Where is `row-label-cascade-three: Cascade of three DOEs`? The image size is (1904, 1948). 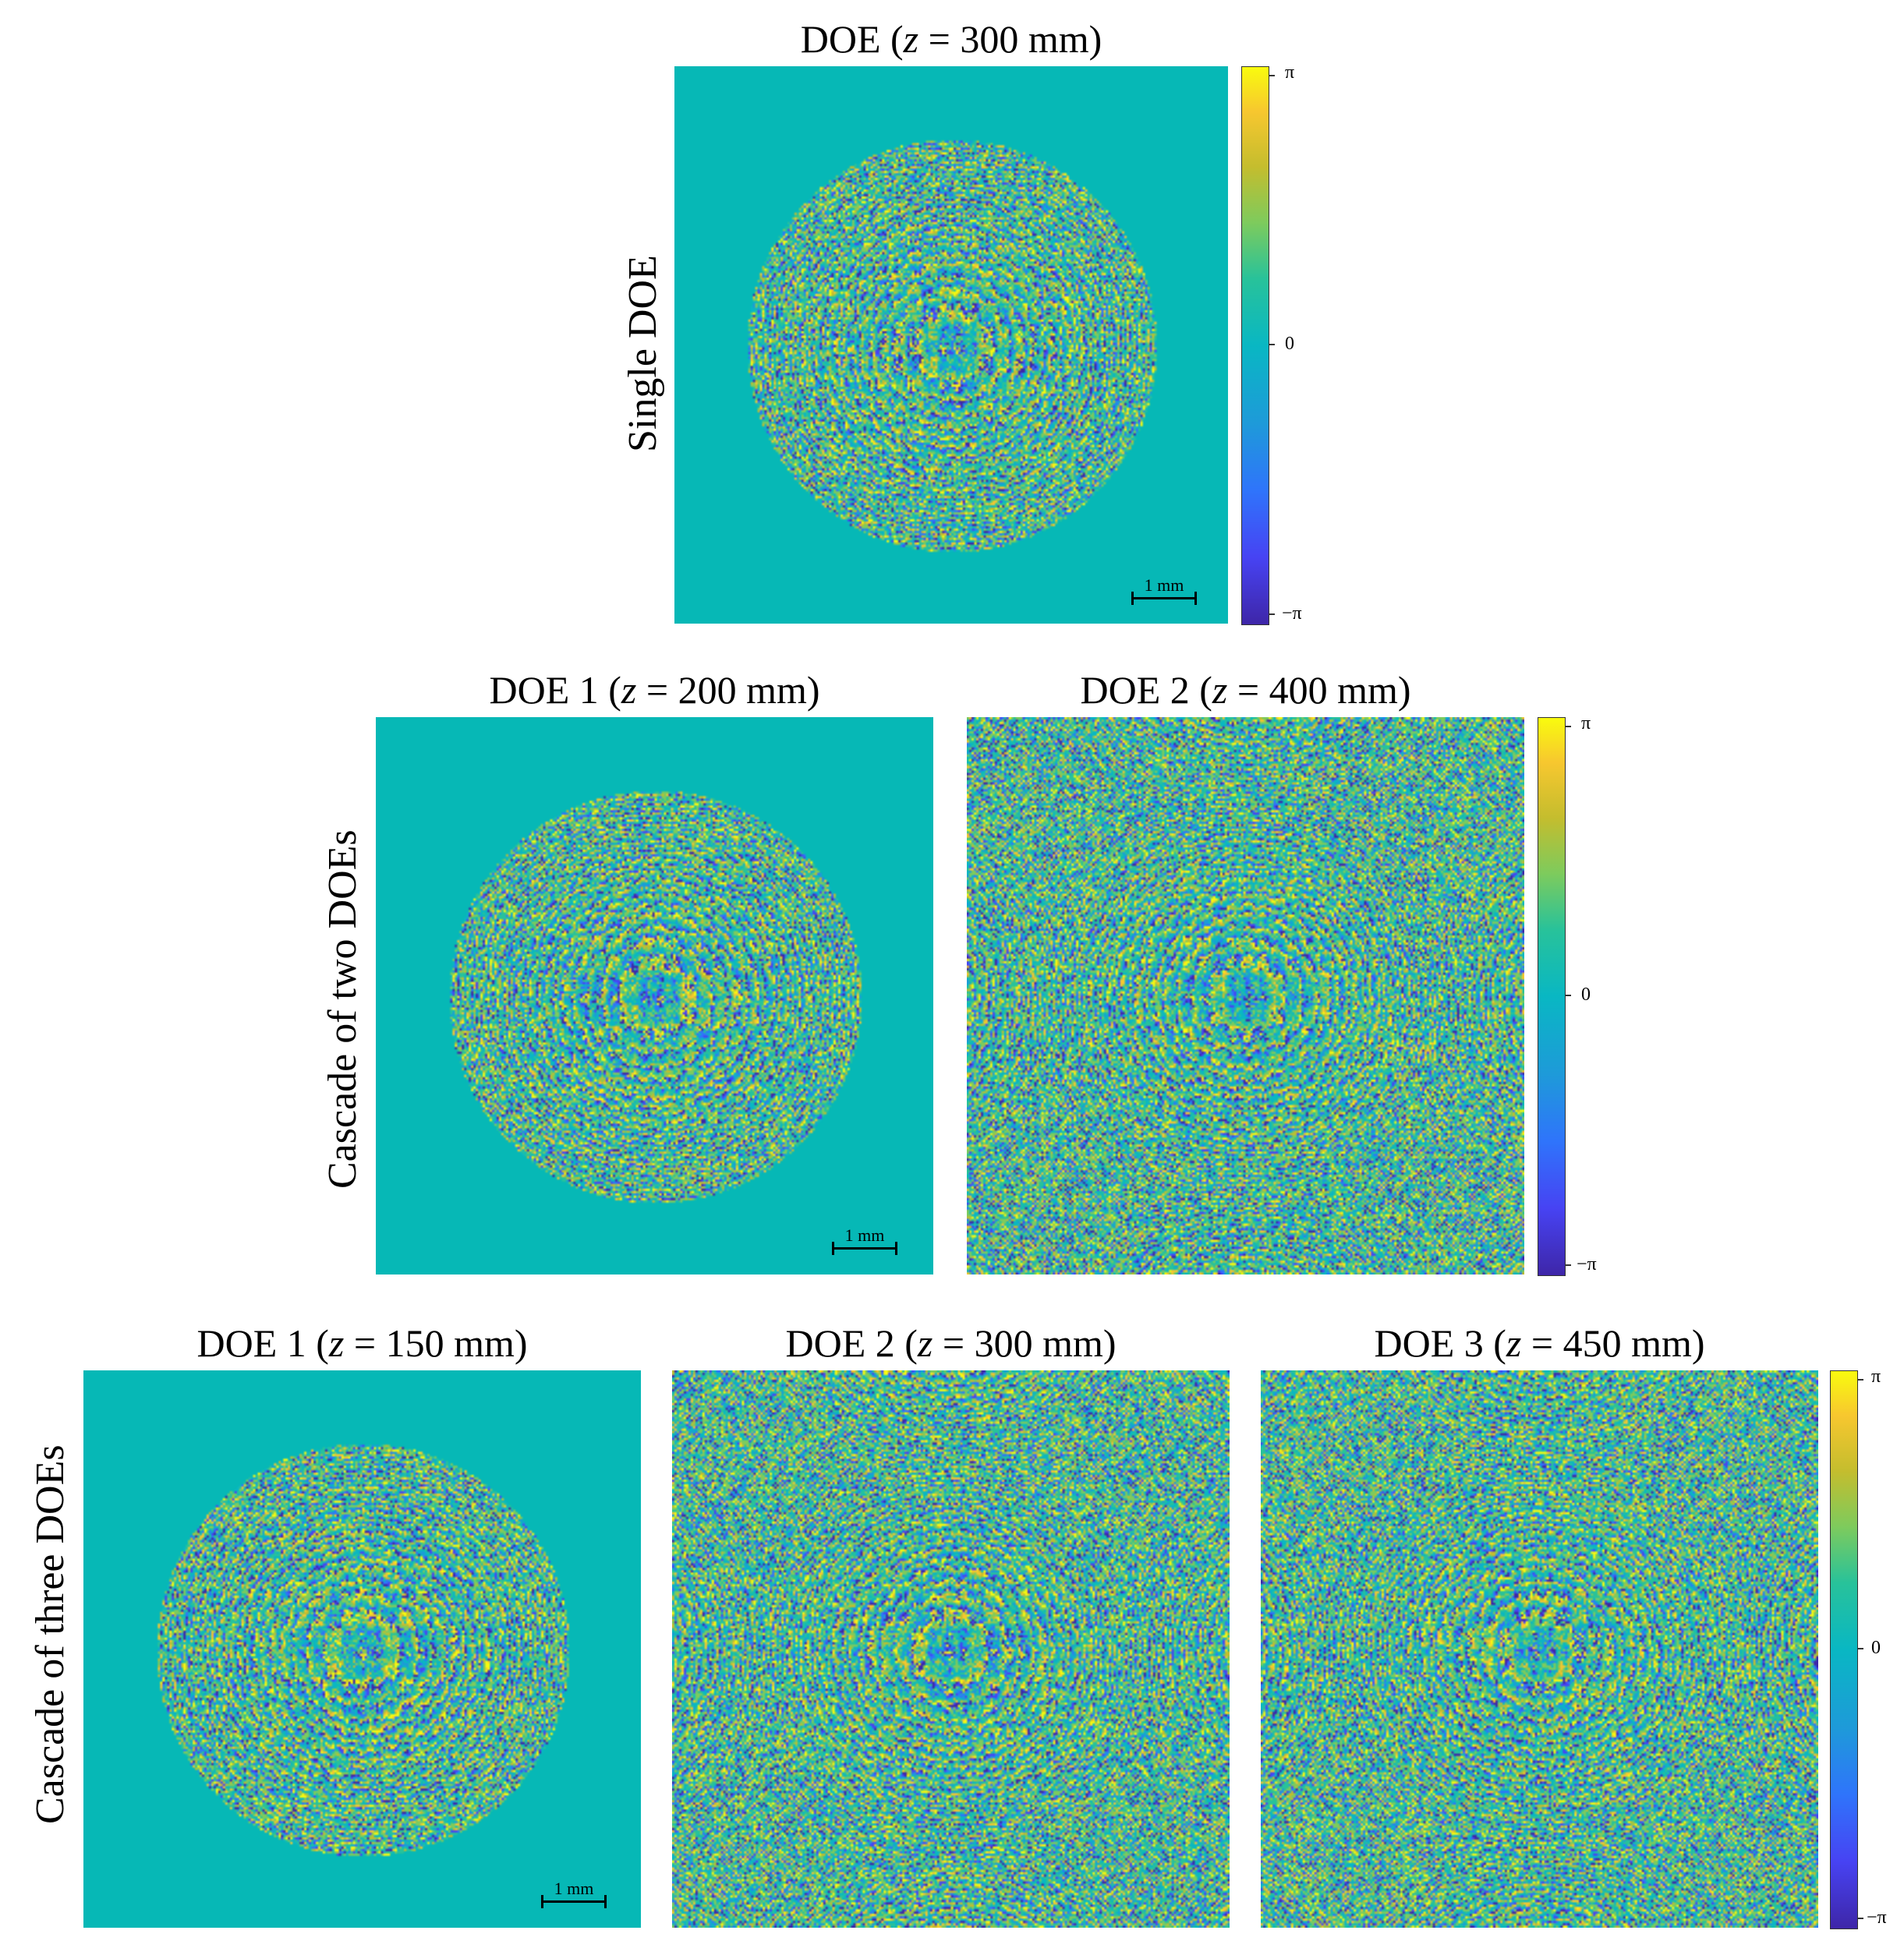 row-label-cascade-three: Cascade of three DOEs is located at coordinates (50, 1634).